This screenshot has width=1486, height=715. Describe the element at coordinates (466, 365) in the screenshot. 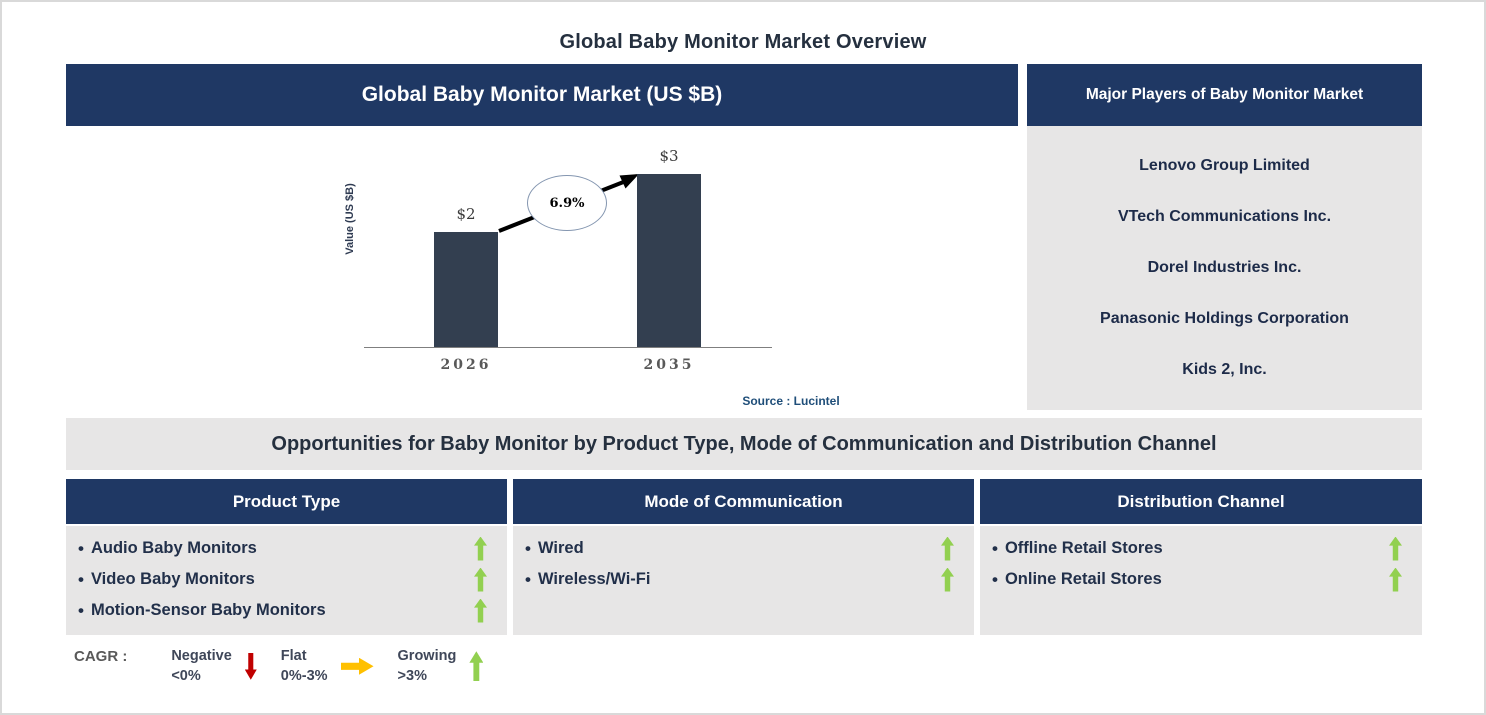

I see `x-tick-label: 2026` at that location.